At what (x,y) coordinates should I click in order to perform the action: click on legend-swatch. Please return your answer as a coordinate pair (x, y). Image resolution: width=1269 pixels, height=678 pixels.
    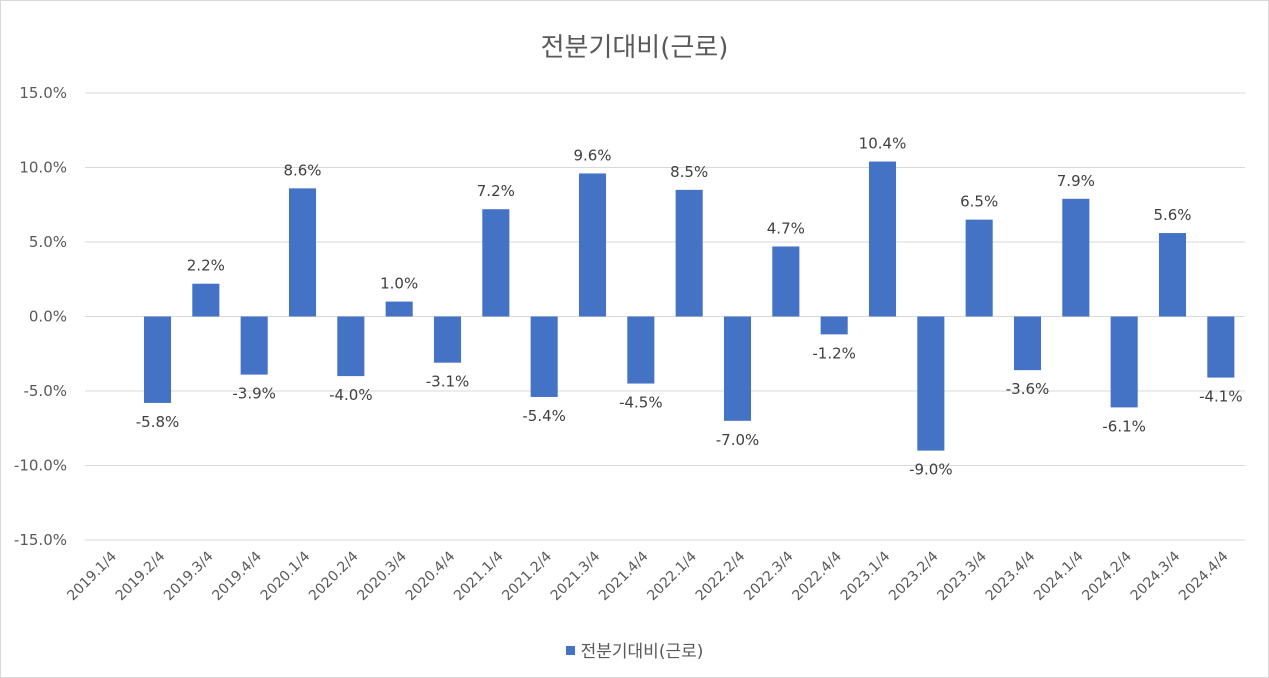
    Looking at the image, I should click on (570, 650).